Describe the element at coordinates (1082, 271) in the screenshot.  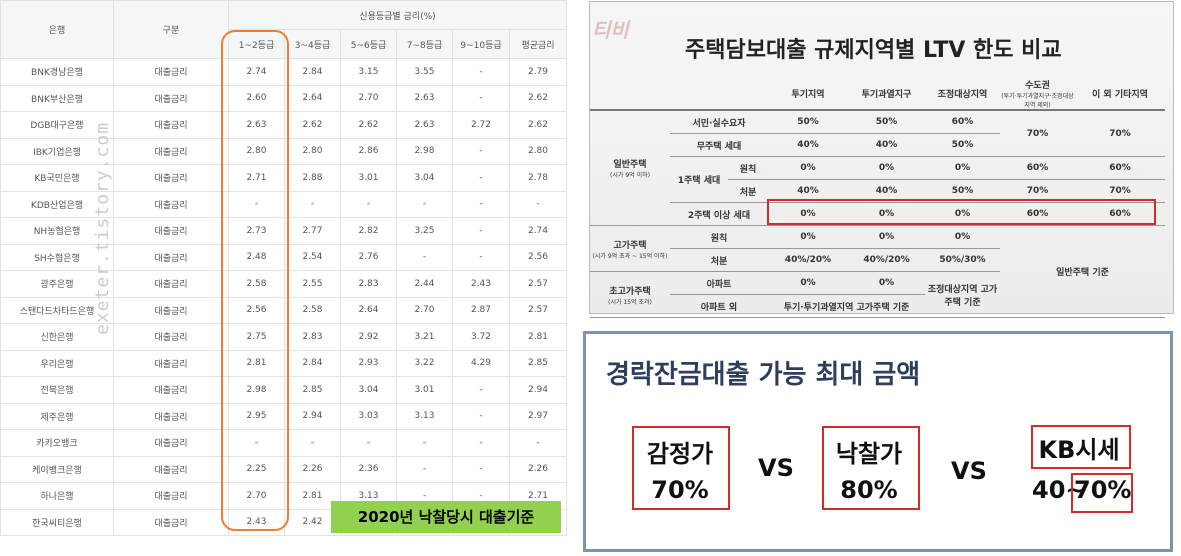
I see `table-cell: 일반주택 기준` at that location.